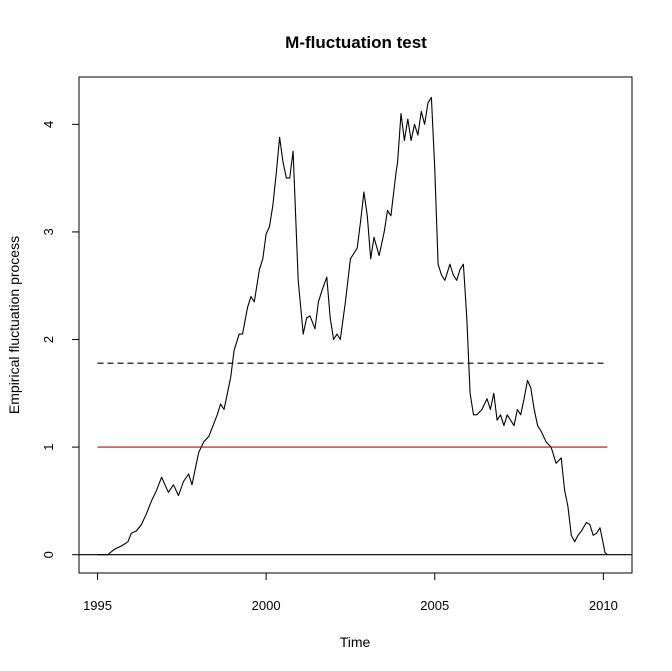  Describe the element at coordinates (266, 605) in the screenshot. I see `x-tick-label: 2000` at that location.